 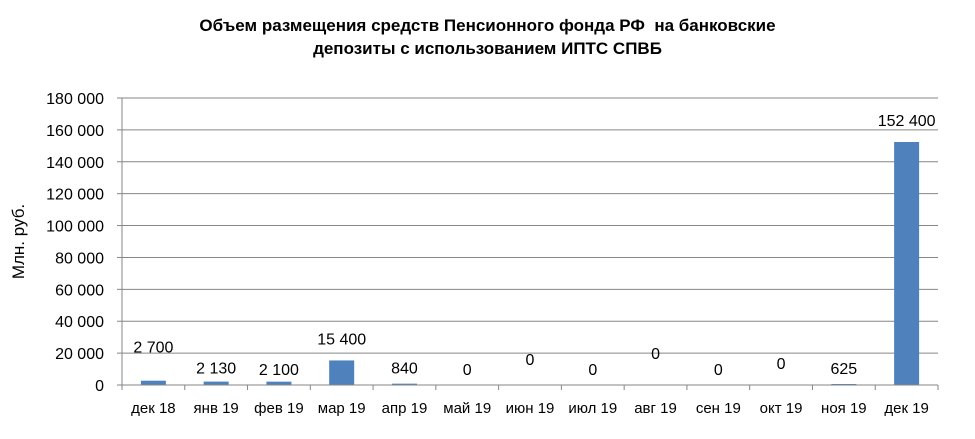 I want to click on y-axis-label: Млн. руб., so click(x=18, y=241).